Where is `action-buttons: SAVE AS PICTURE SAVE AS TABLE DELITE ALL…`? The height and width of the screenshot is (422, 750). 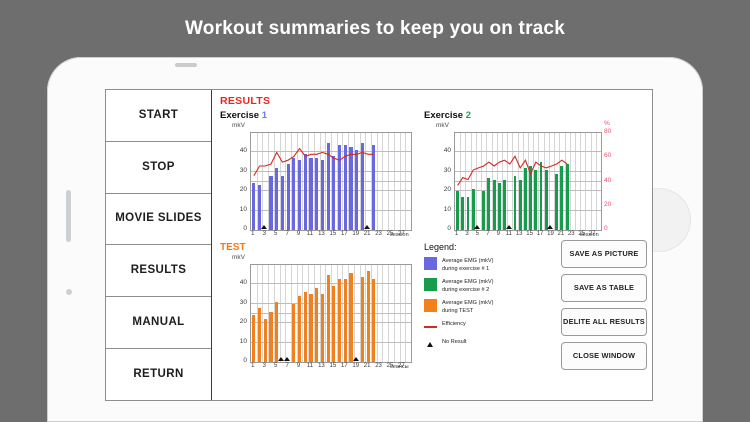
action-buttons: SAVE AS PICTURE SAVE AS TABLE DELITE ALL… is located at coordinates (604, 308).